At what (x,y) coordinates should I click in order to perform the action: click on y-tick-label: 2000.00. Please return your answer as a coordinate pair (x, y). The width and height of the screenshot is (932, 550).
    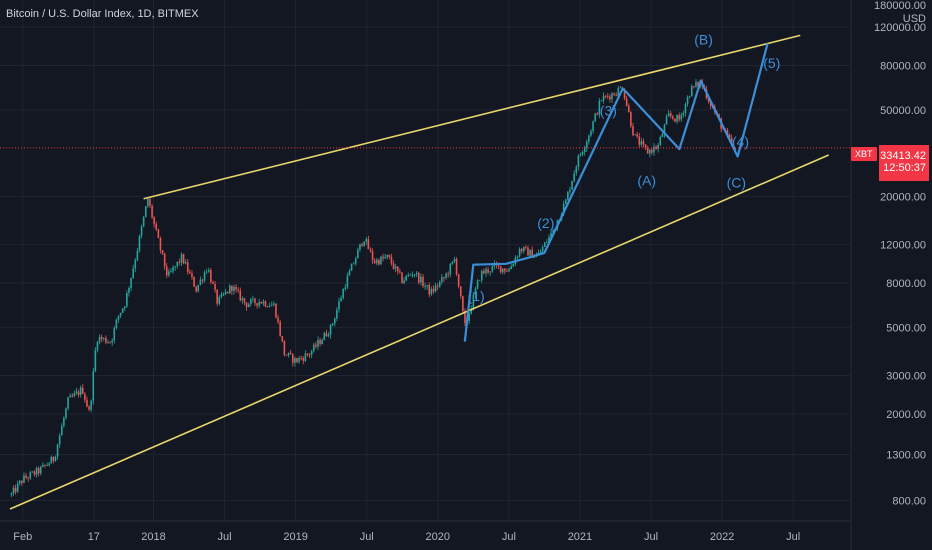
    Looking at the image, I should click on (906, 415).